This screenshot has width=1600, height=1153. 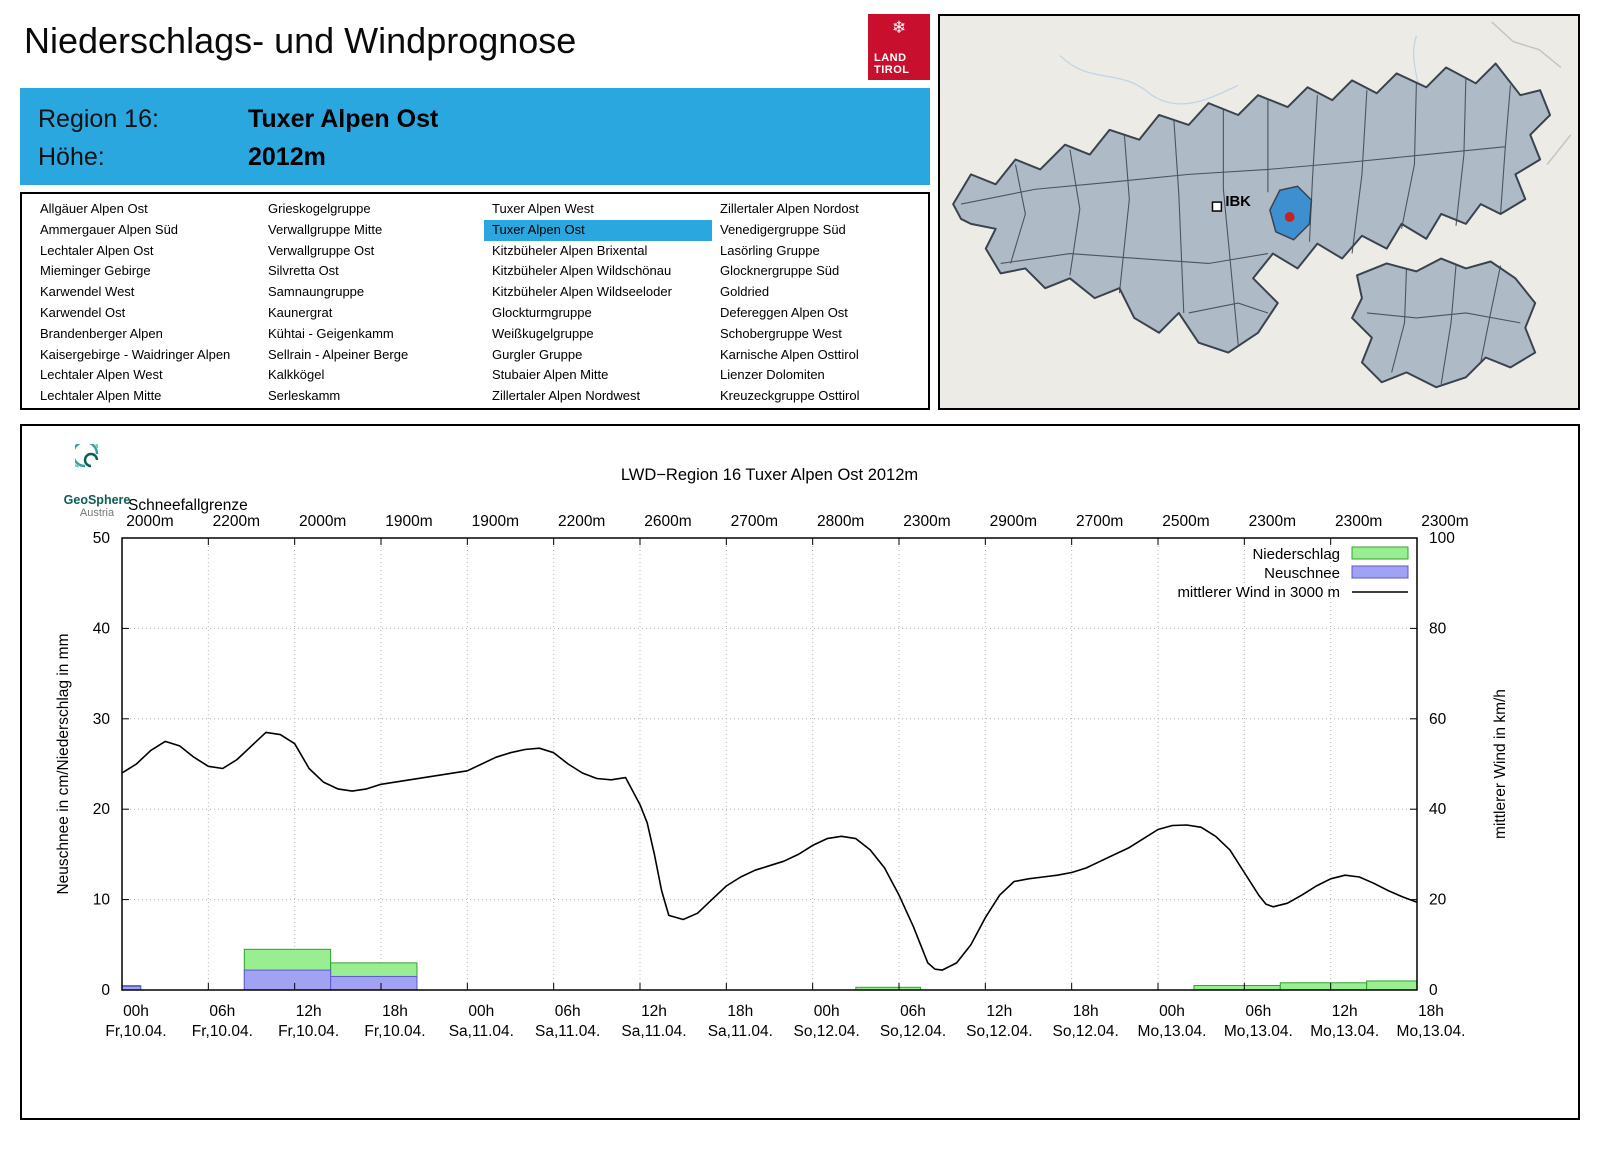 What do you see at coordinates (570, 250) in the screenshot?
I see `region-list-item: Kitzbüheler Alpen Brixental` at bounding box center [570, 250].